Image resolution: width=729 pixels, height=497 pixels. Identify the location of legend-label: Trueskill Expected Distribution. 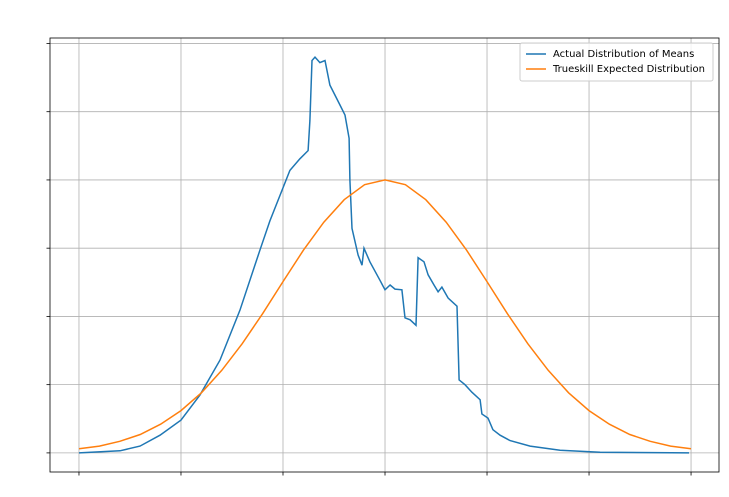
(628, 69).